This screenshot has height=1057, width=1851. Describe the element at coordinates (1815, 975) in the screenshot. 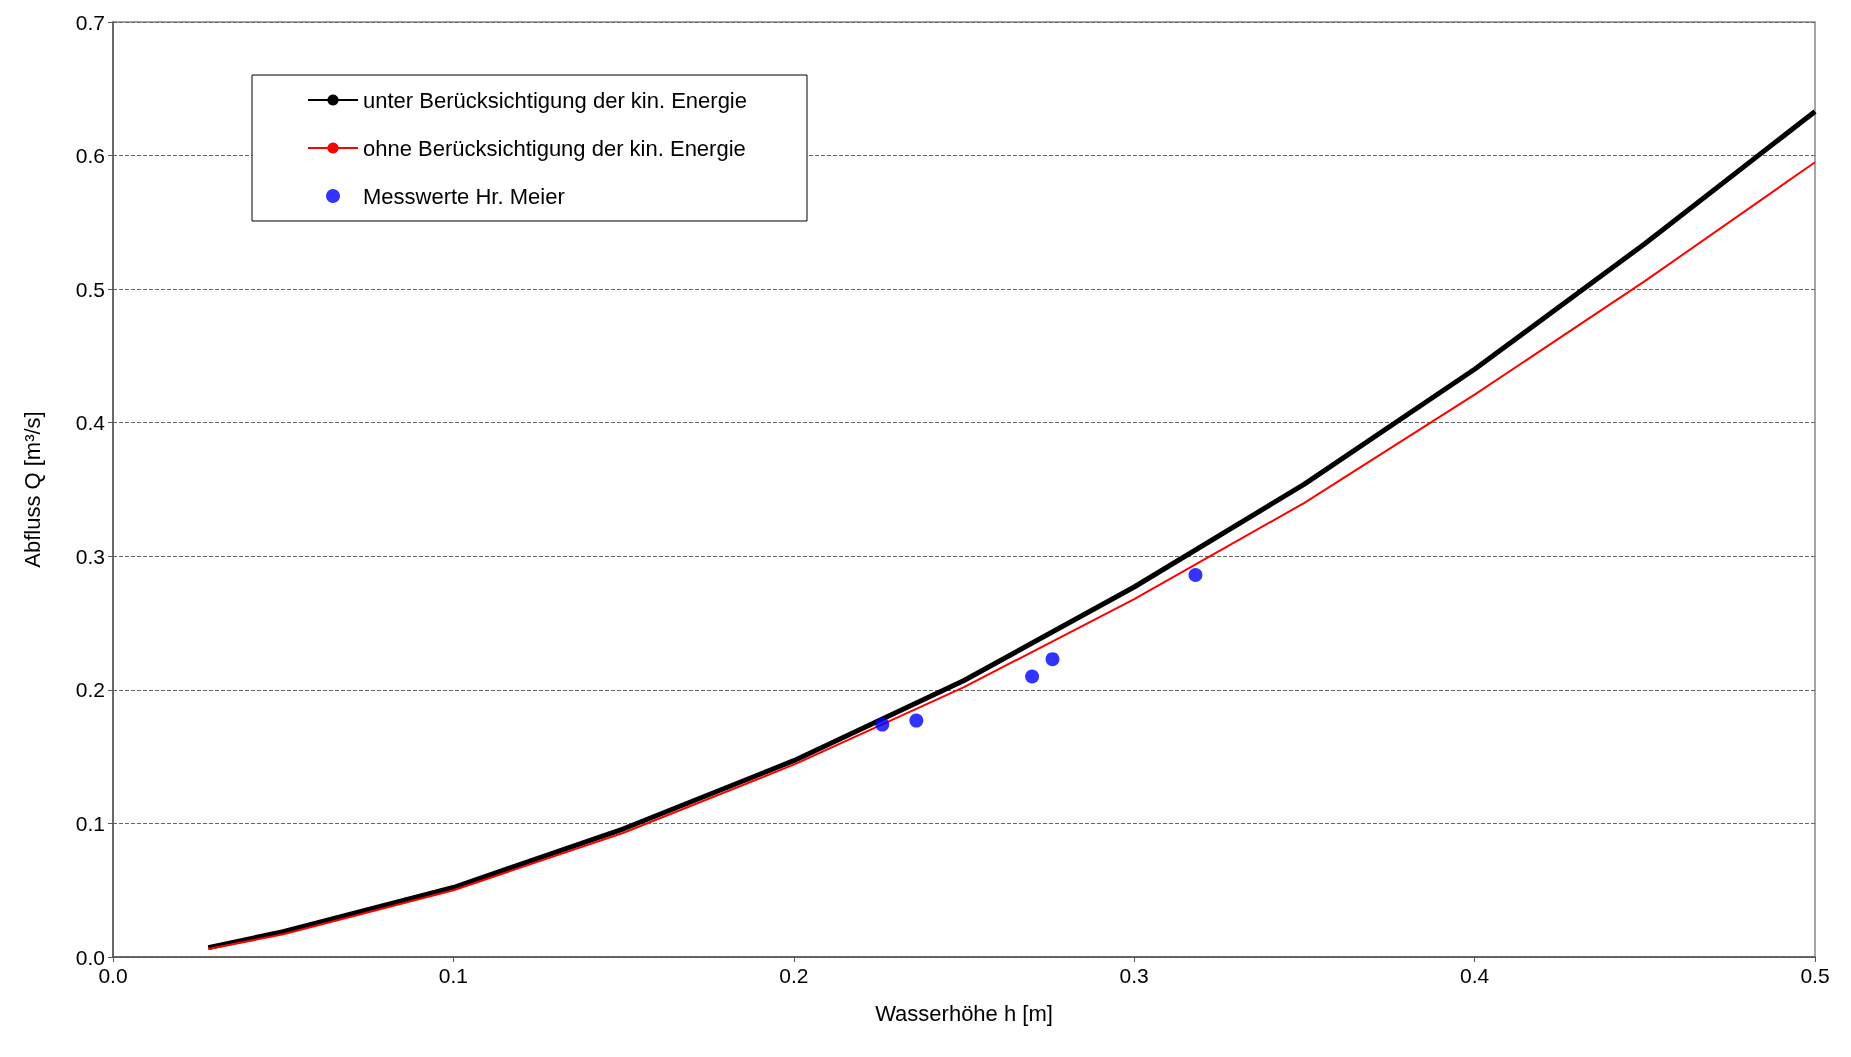

I see `x-tick-label: 0.5` at that location.